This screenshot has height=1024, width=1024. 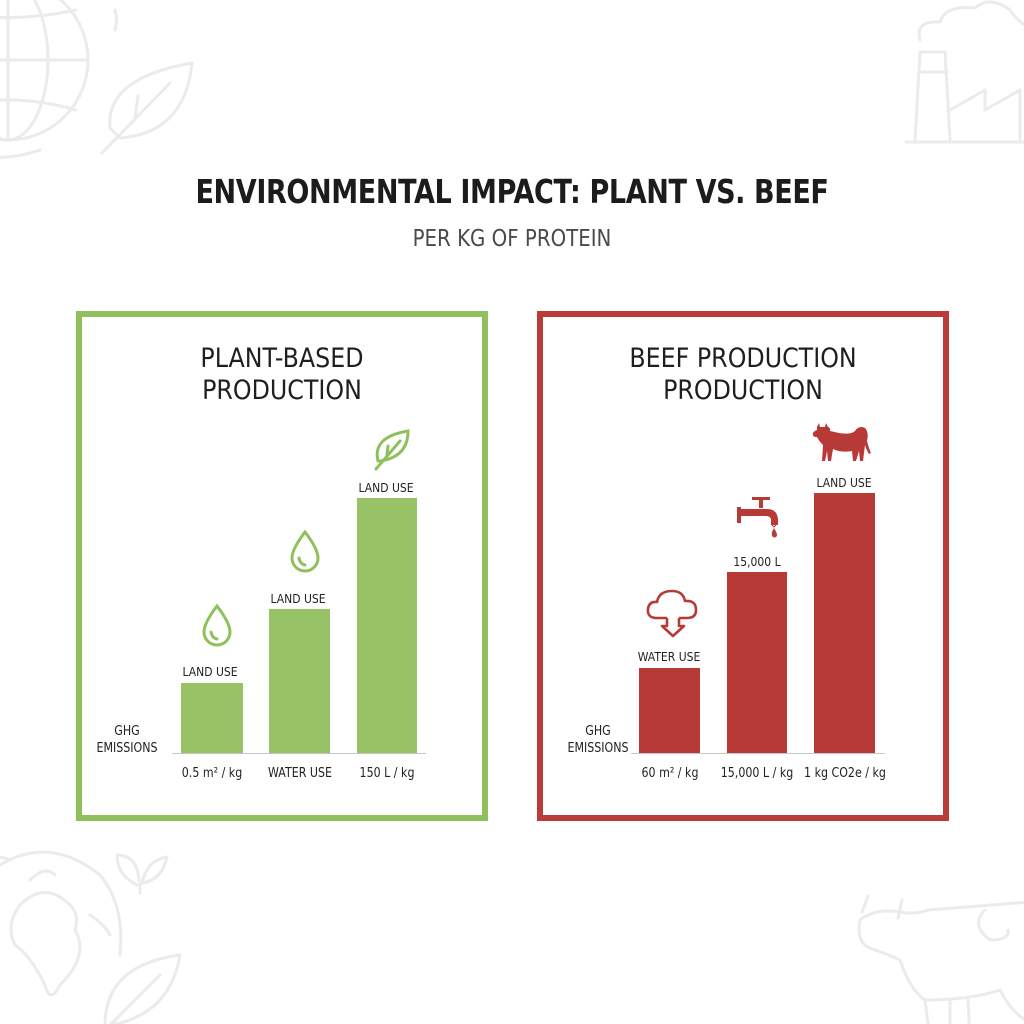 What do you see at coordinates (512, 239) in the screenshot?
I see `page-subtitle: PER KG OF PROTEIN` at bounding box center [512, 239].